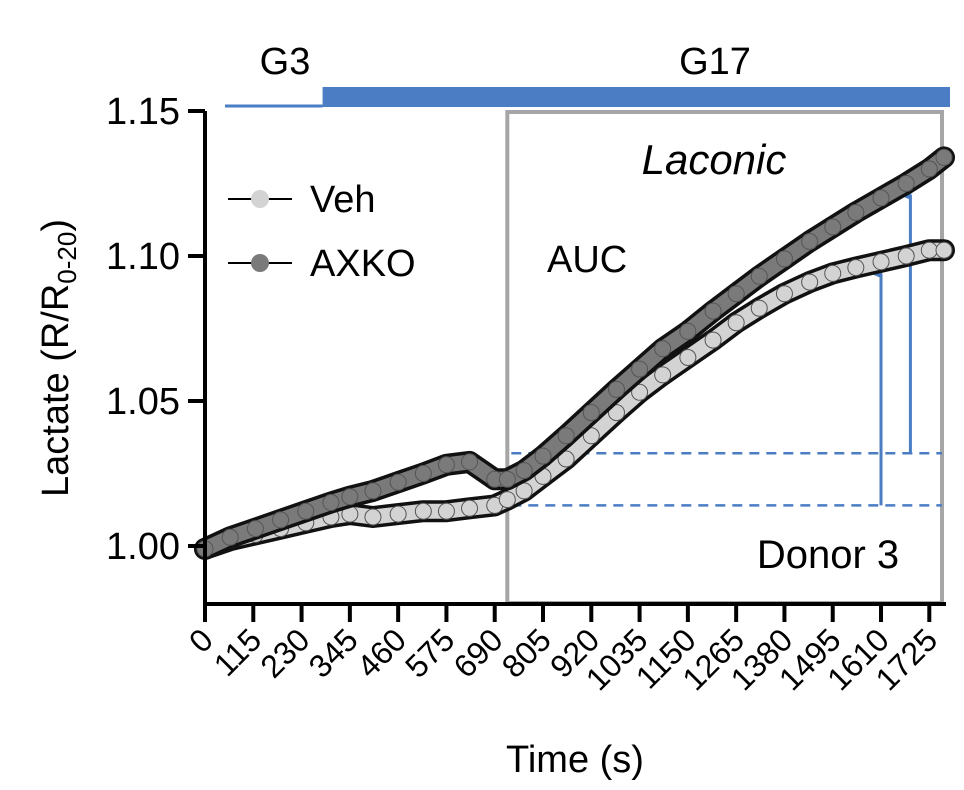 This screenshot has height=790, width=964. I want to click on y-axis-label-main: Lactate (R/R, so click(56, 390).